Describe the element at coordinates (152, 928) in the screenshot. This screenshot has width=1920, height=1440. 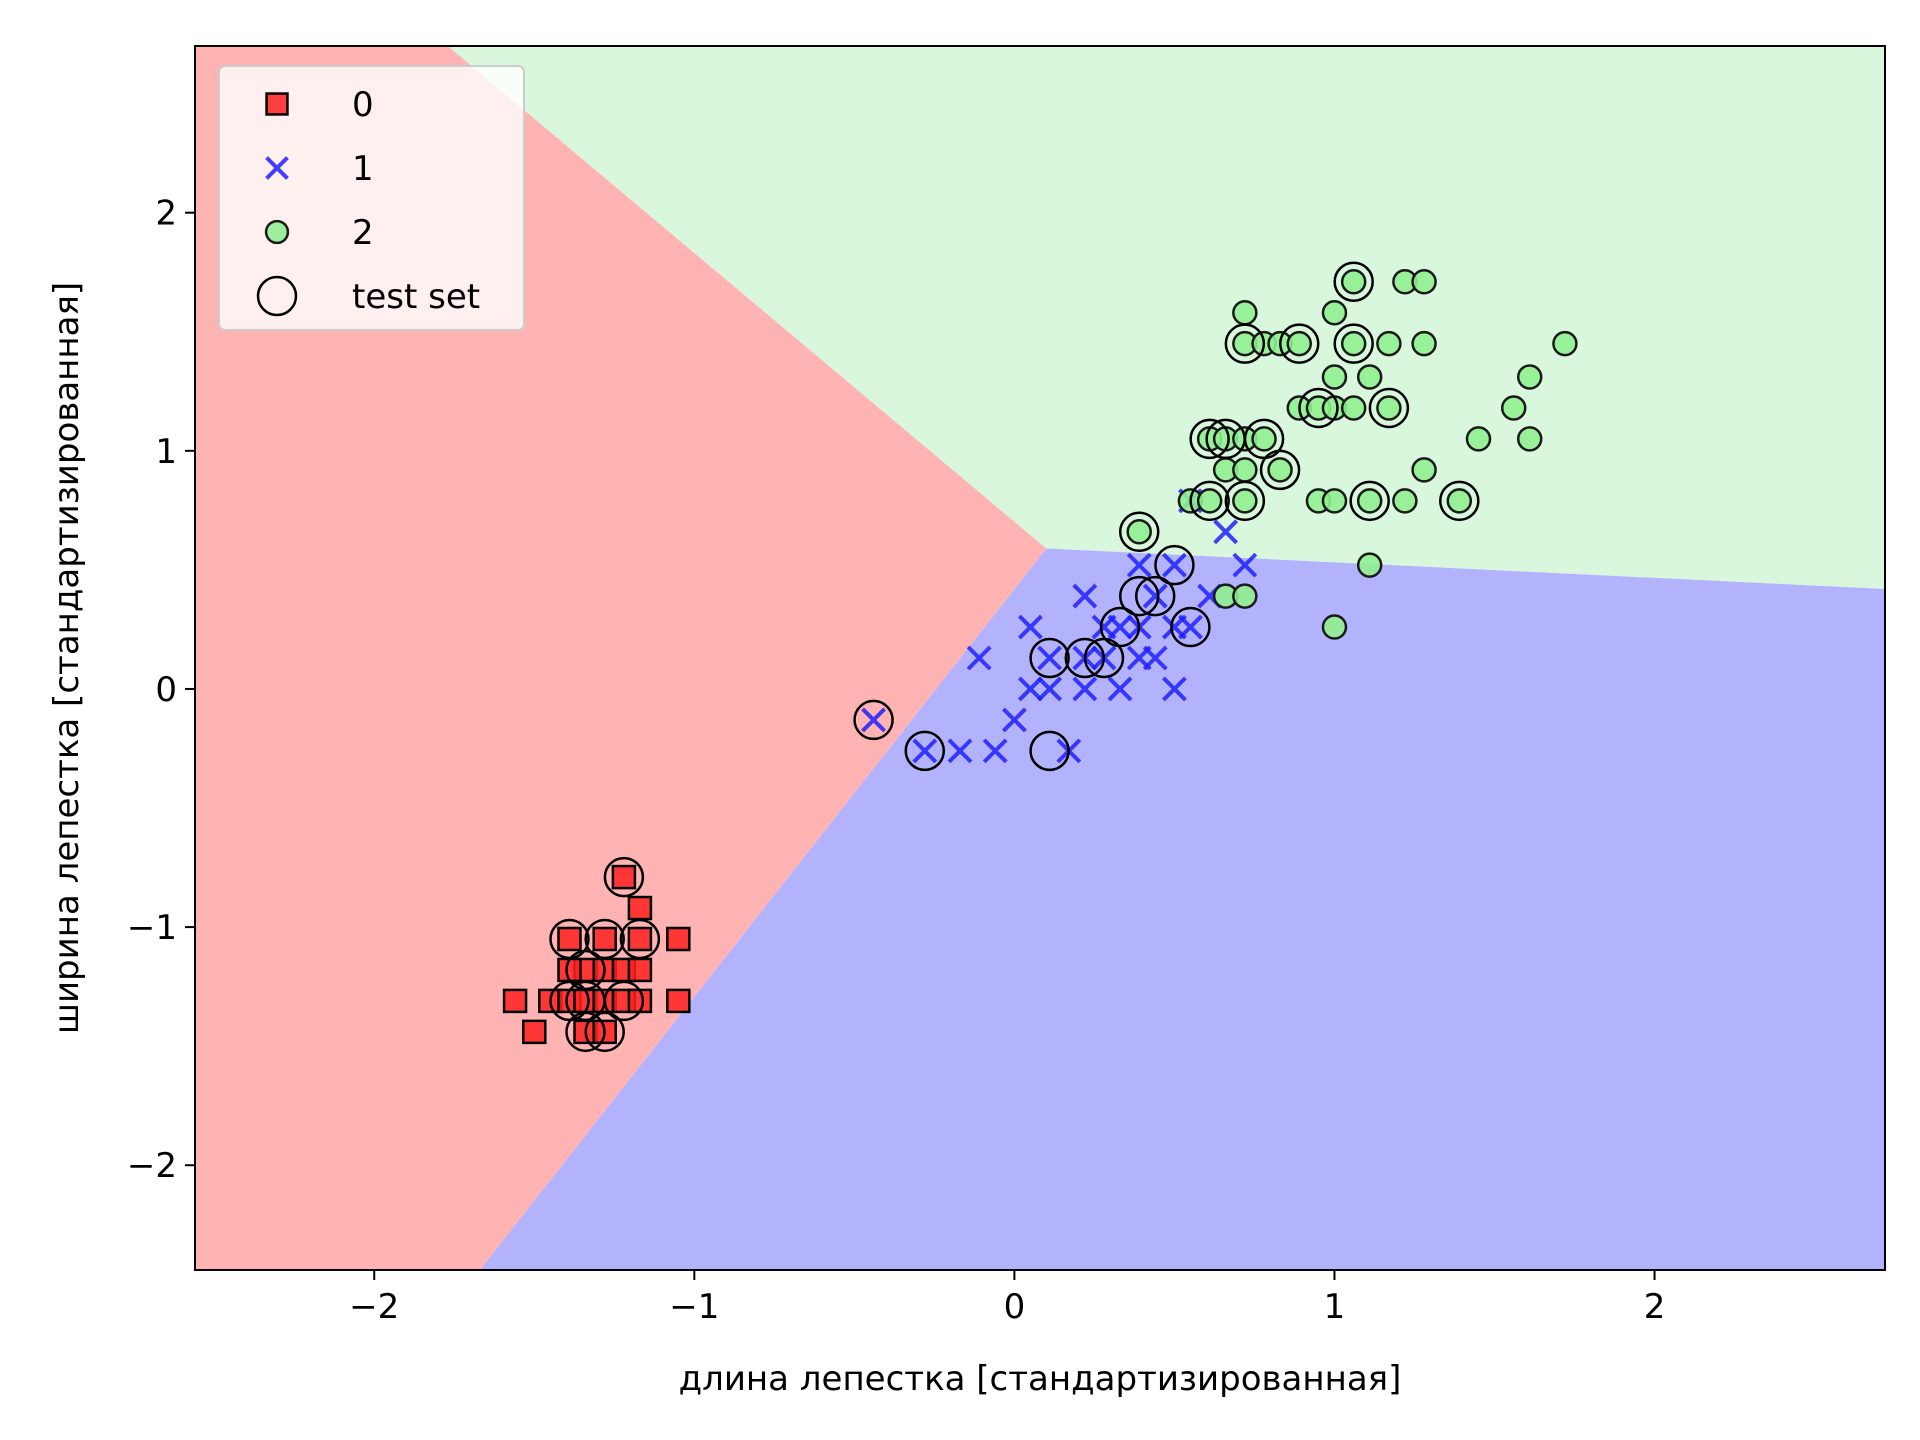
I see `y-tick-label: −1` at that location.